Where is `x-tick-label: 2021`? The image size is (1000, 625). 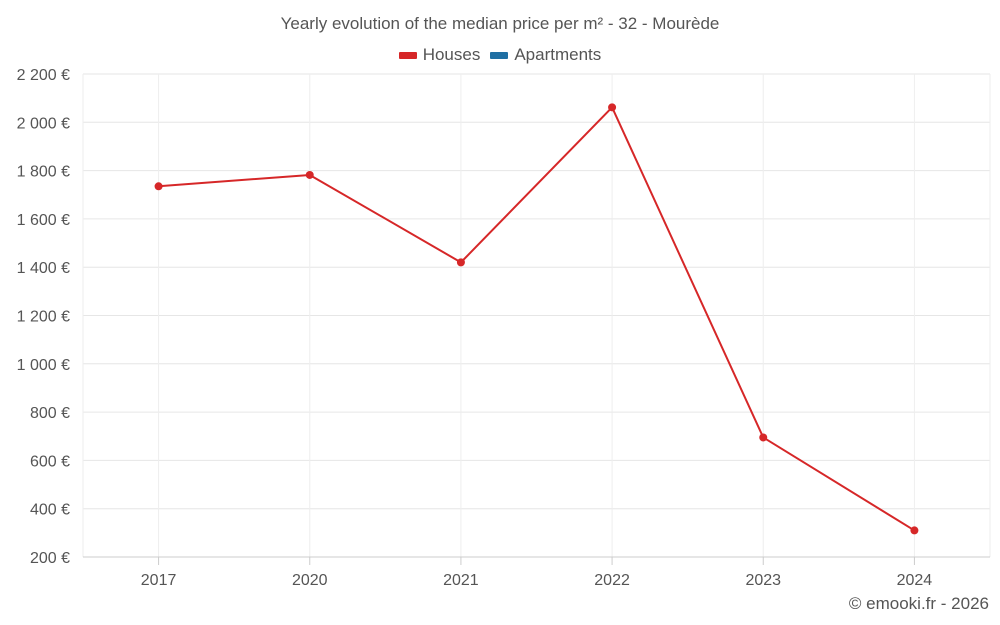
x-tick-label: 2021 is located at coordinates (461, 580).